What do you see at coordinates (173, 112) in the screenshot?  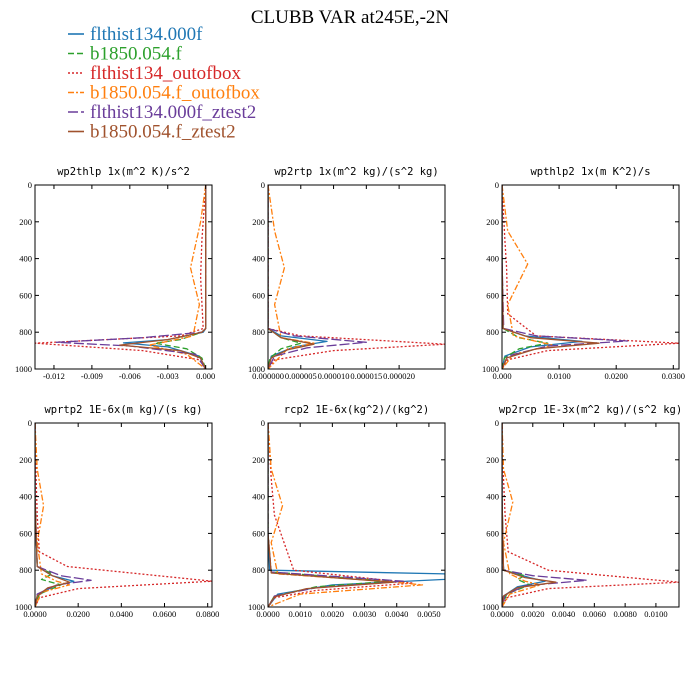 I see `legend-label: flthist134.000f_ztest2` at bounding box center [173, 112].